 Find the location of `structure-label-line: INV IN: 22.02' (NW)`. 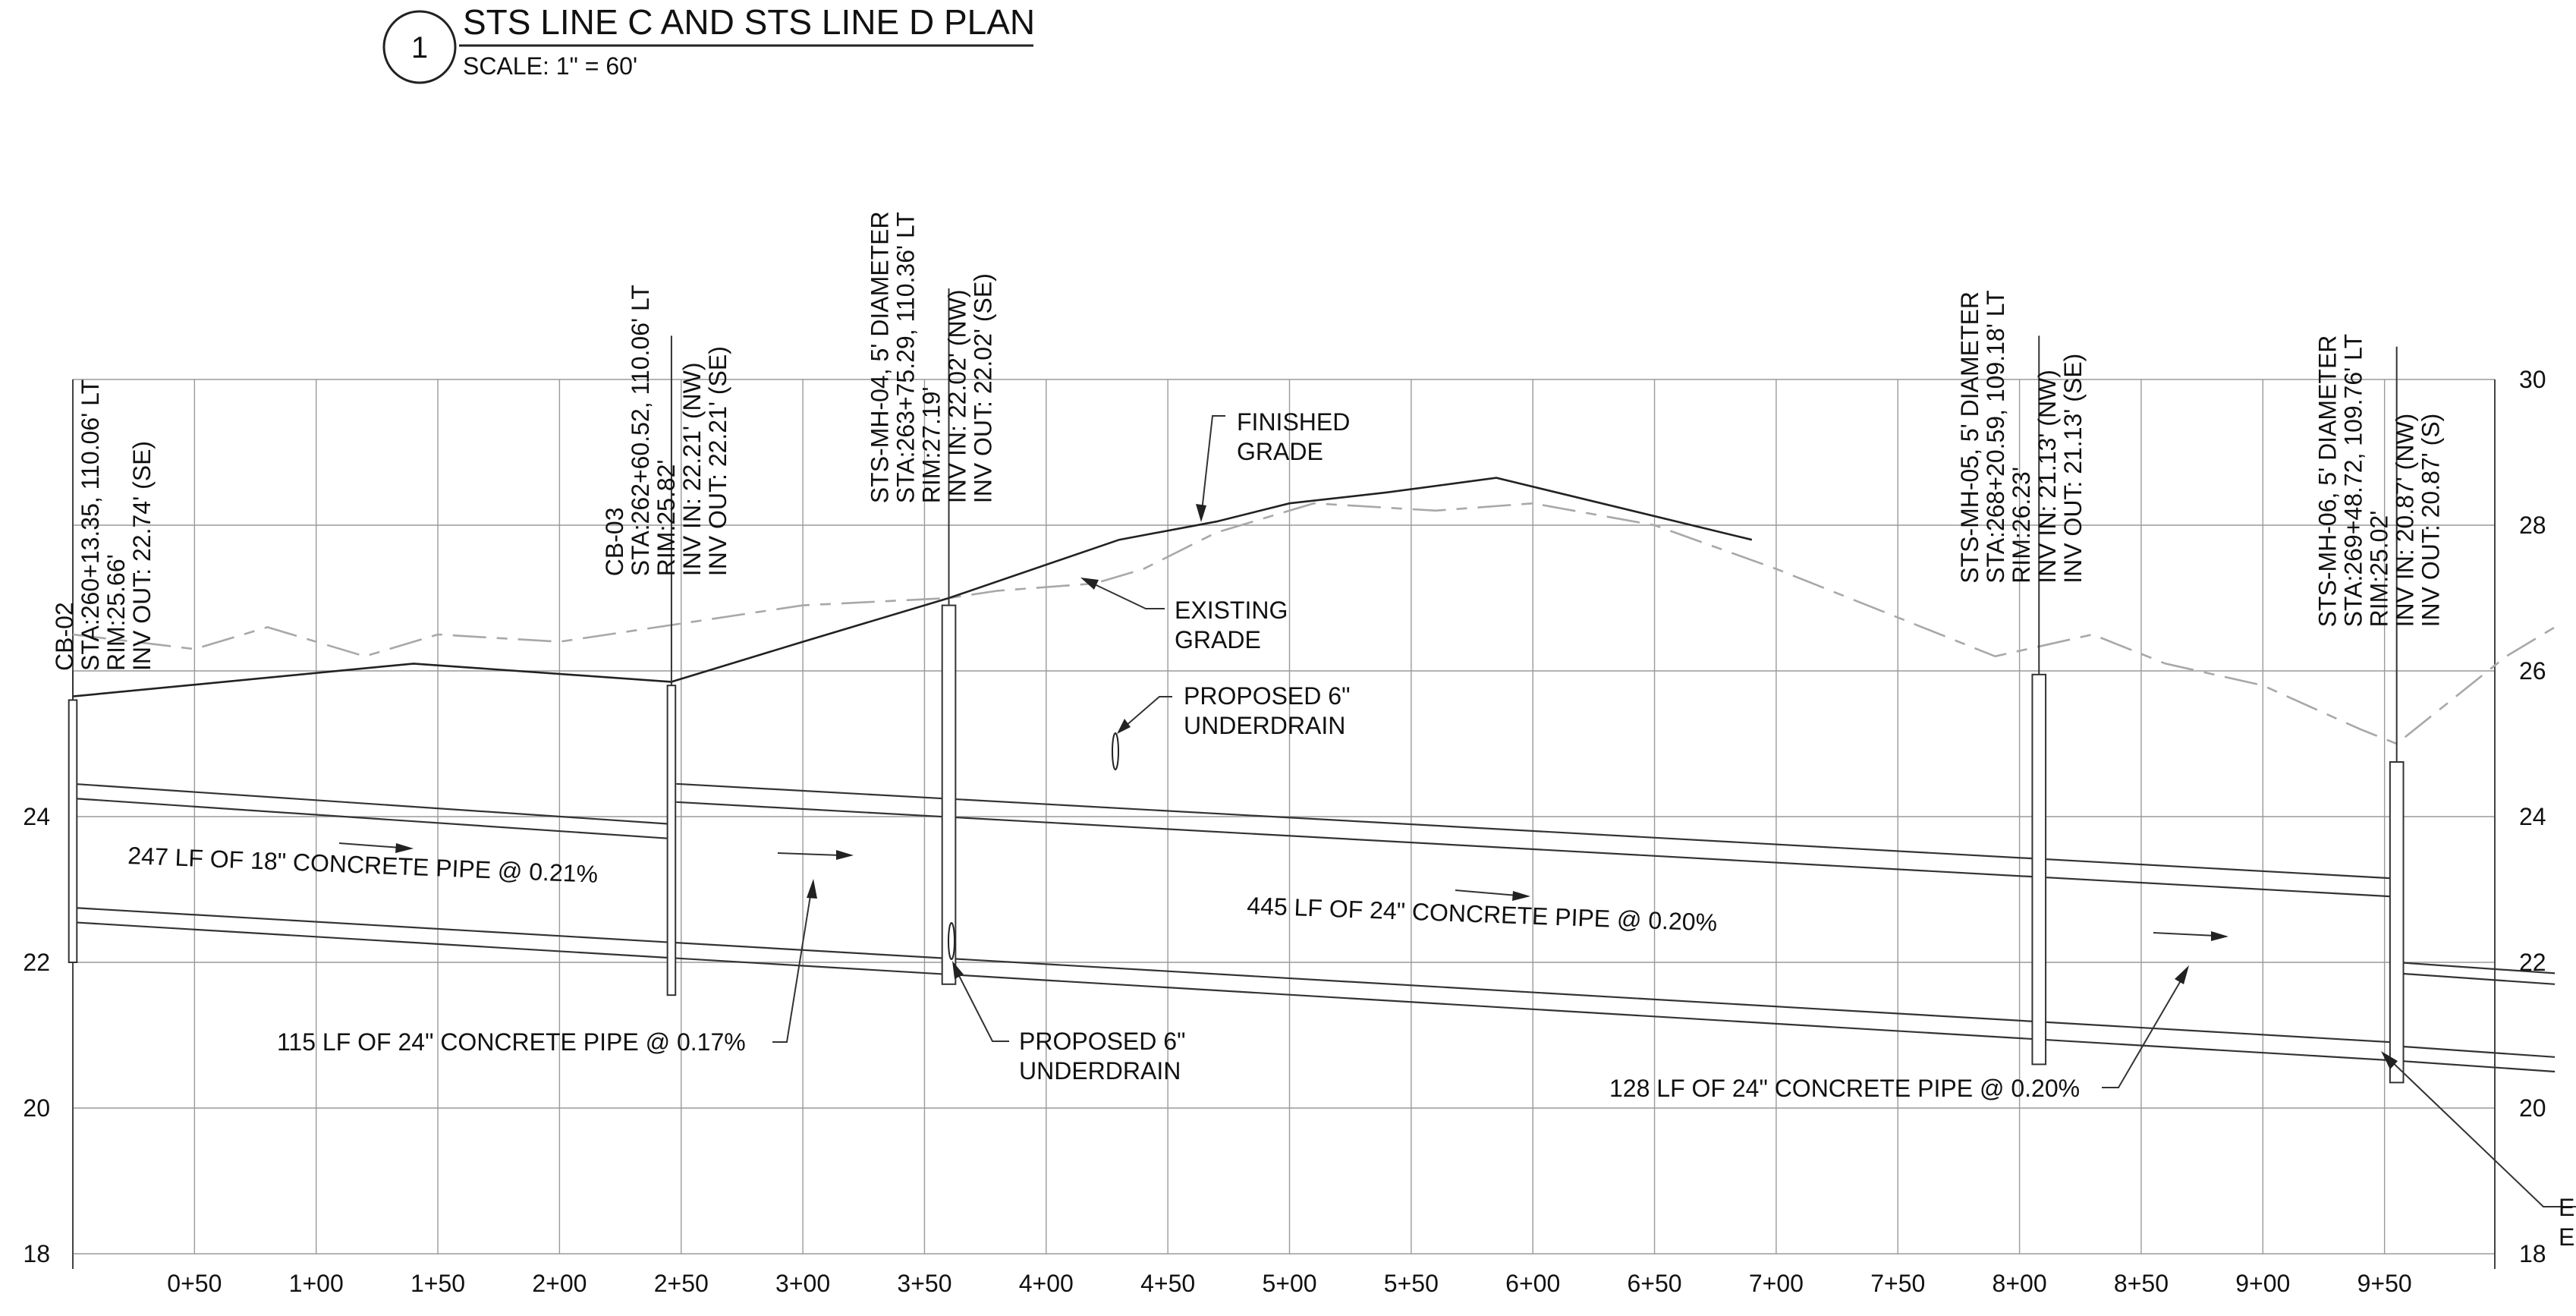

structure-label-line: INV IN: 22.02' (NW) is located at coordinates (956, 396).